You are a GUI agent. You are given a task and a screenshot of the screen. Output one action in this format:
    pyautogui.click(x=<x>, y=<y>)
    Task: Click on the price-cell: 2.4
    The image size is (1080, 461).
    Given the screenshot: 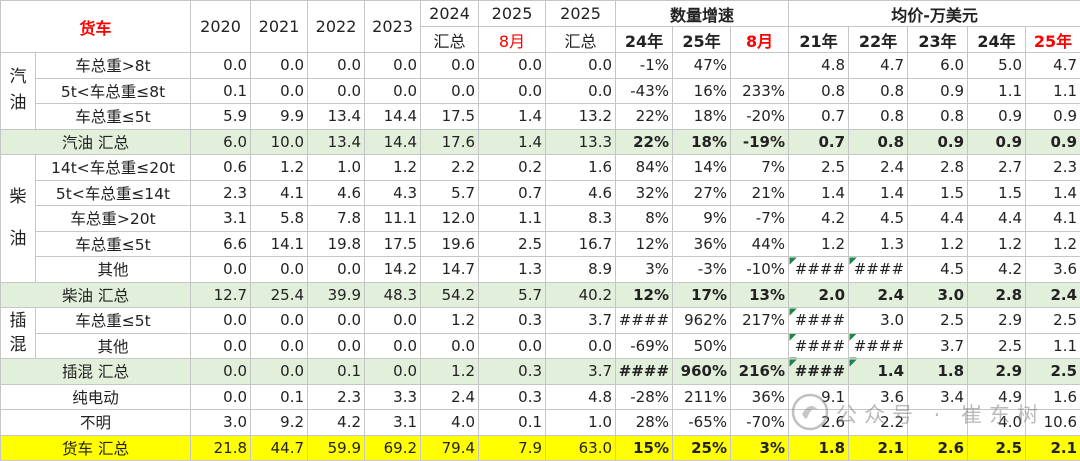 What is the action you would take?
    pyautogui.click(x=878, y=294)
    